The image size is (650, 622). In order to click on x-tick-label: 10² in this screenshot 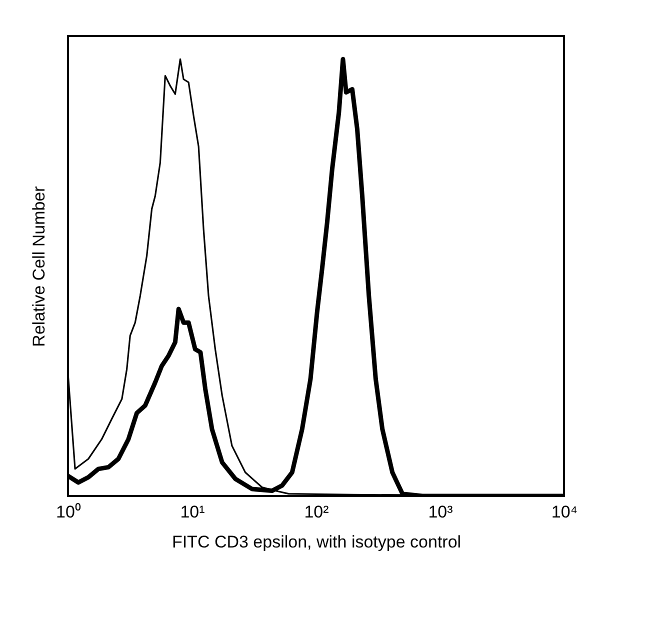, I will do `click(317, 512)`.